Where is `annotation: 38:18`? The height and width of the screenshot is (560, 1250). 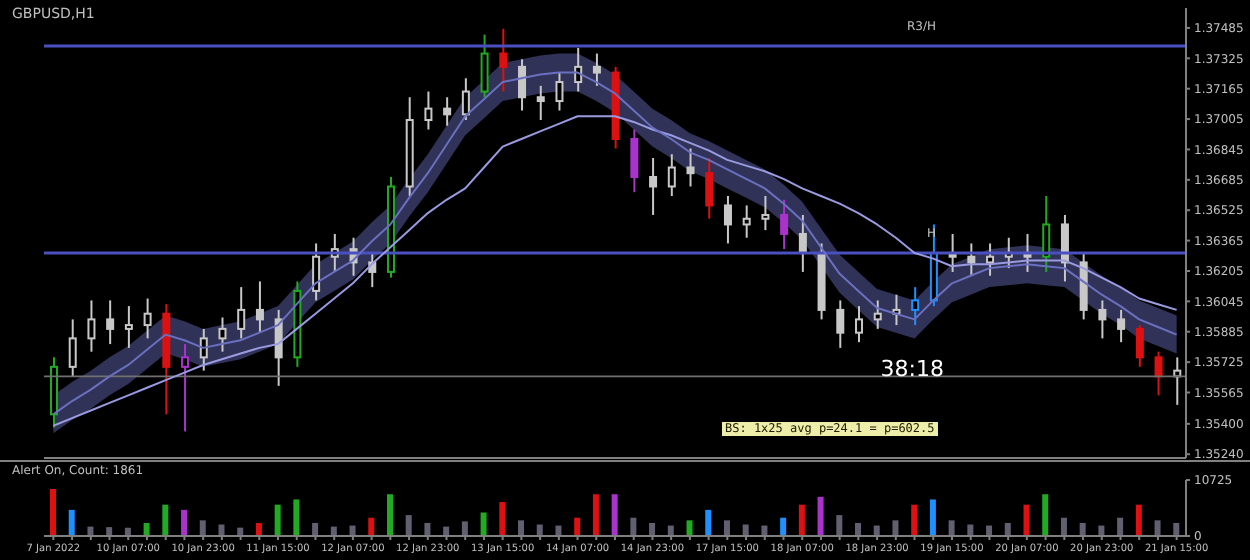 annotation: 38:18 is located at coordinates (912, 369).